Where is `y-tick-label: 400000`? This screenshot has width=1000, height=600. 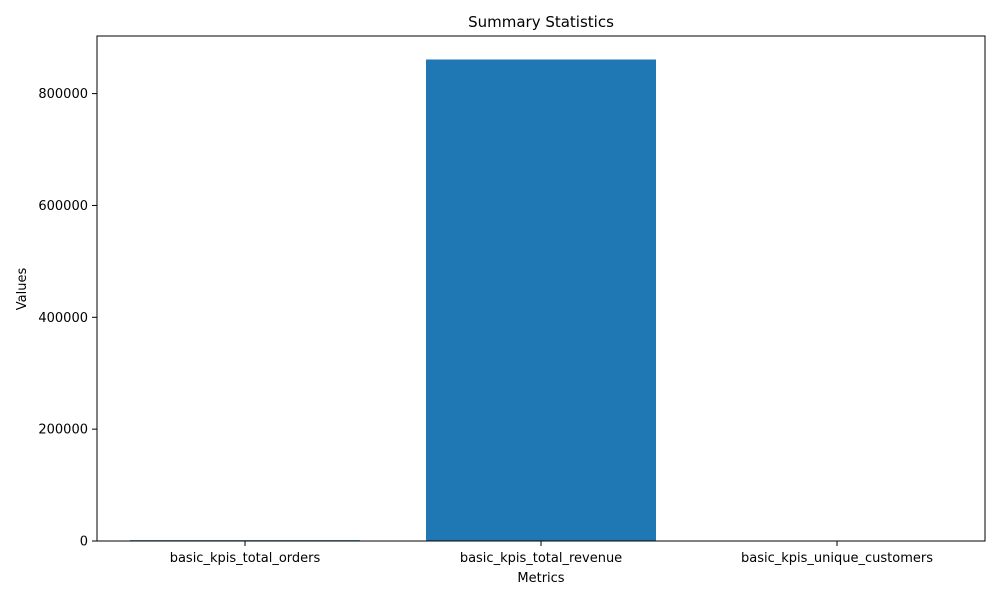
y-tick-label: 400000 is located at coordinates (63, 318).